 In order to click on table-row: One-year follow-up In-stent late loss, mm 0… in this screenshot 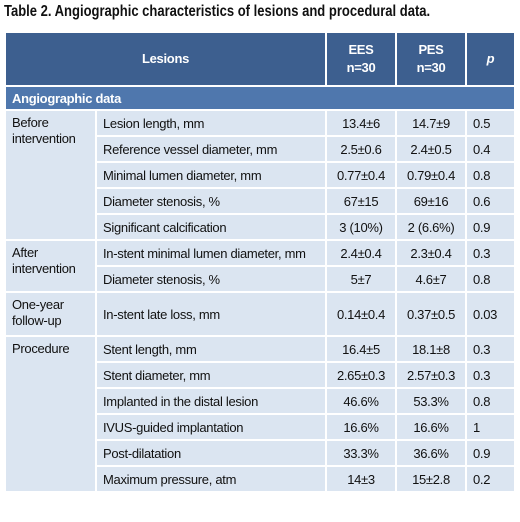, I will do `click(260, 314)`.